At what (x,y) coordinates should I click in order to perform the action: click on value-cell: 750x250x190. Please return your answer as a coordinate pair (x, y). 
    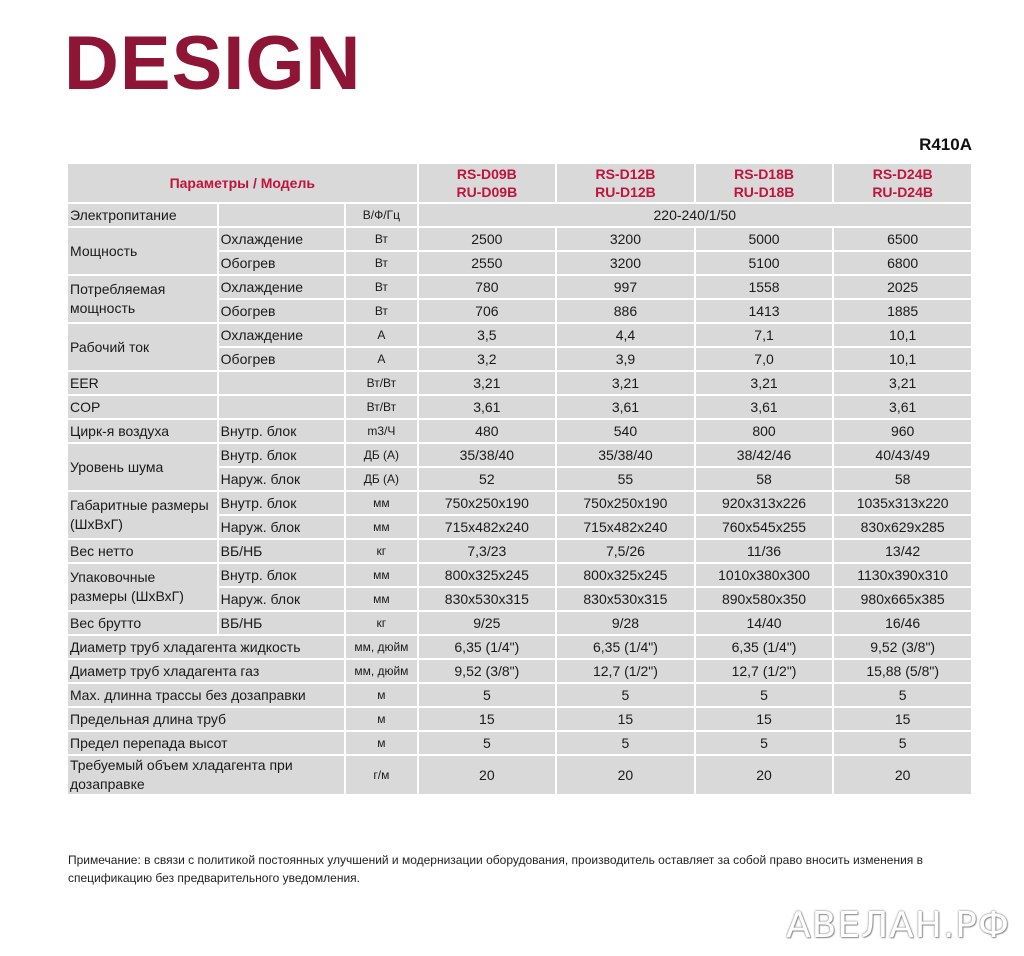
    Looking at the image, I should click on (625, 503).